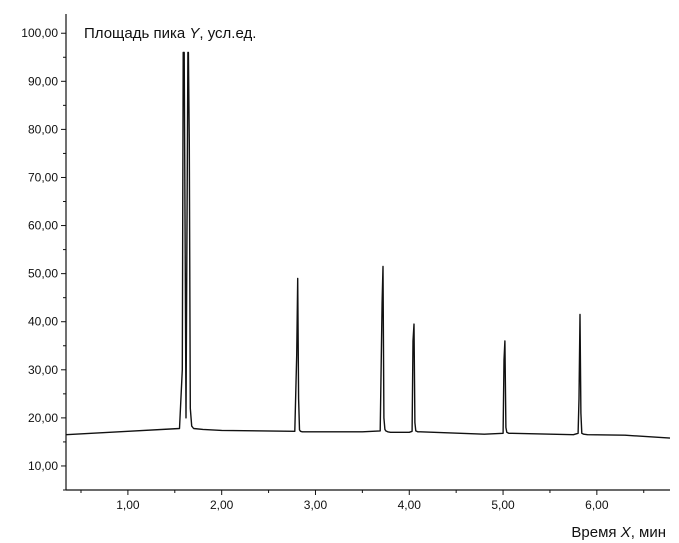 The height and width of the screenshot is (543, 679). Describe the element at coordinates (316, 505) in the screenshot. I see `x-tick-label: 3,00` at that location.